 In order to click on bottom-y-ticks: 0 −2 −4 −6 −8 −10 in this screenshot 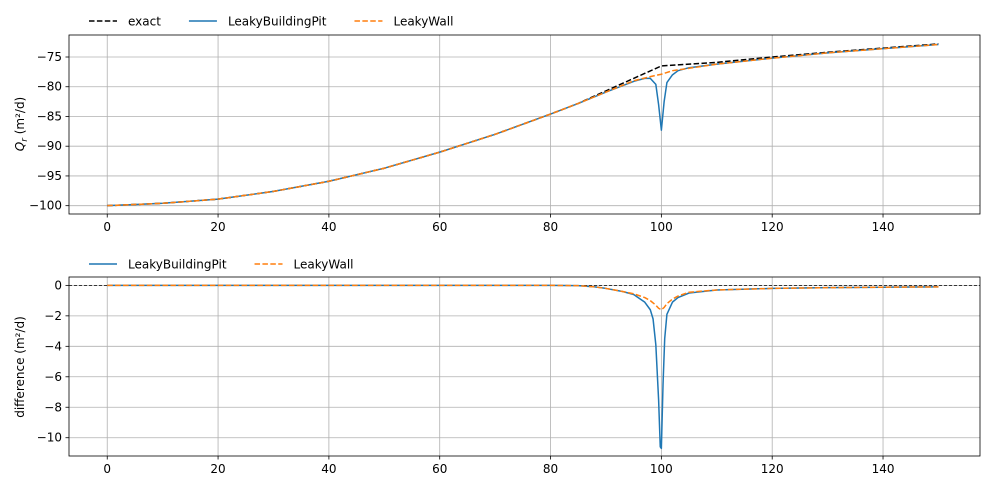, I will do `click(53, 361)`.